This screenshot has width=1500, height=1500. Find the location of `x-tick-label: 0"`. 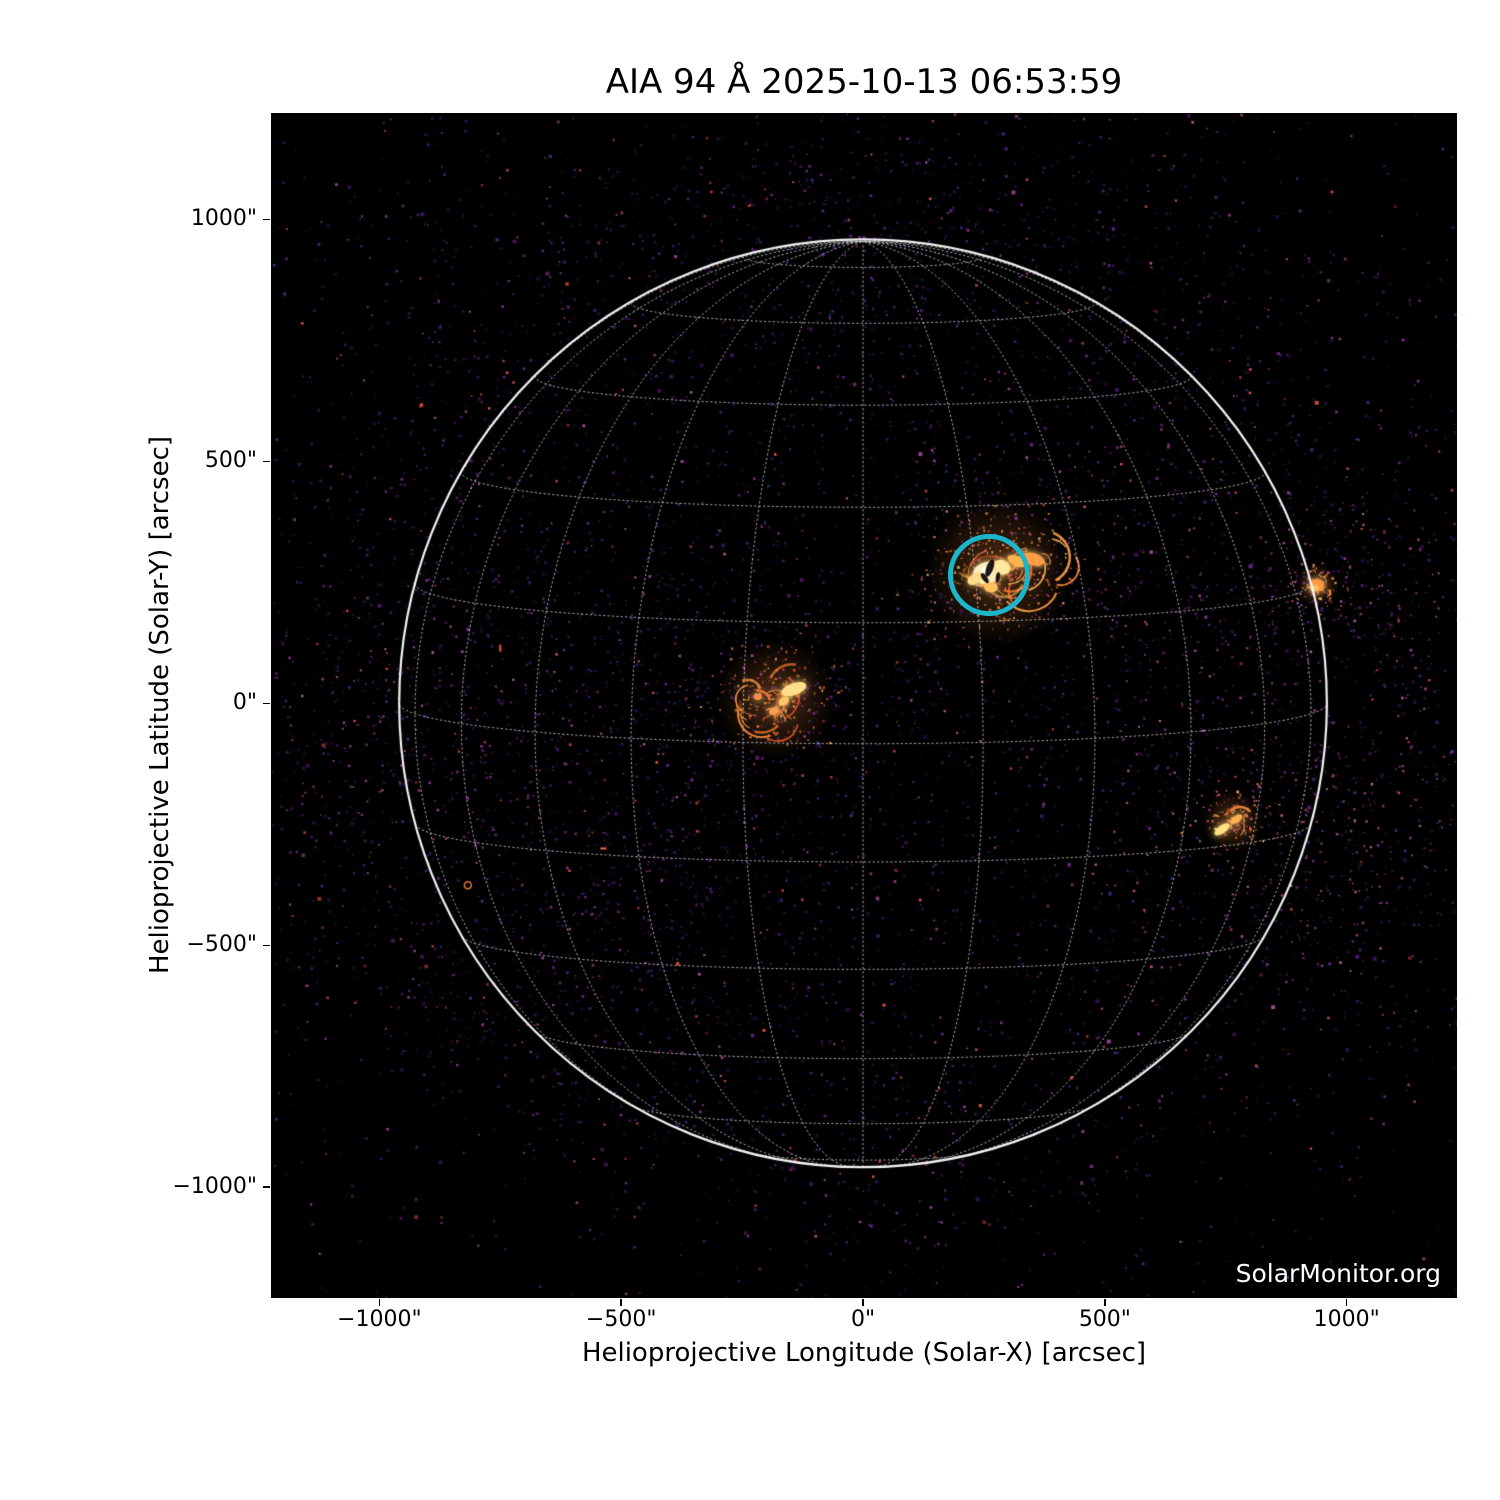

x-tick-label: 0" is located at coordinates (863, 1319).